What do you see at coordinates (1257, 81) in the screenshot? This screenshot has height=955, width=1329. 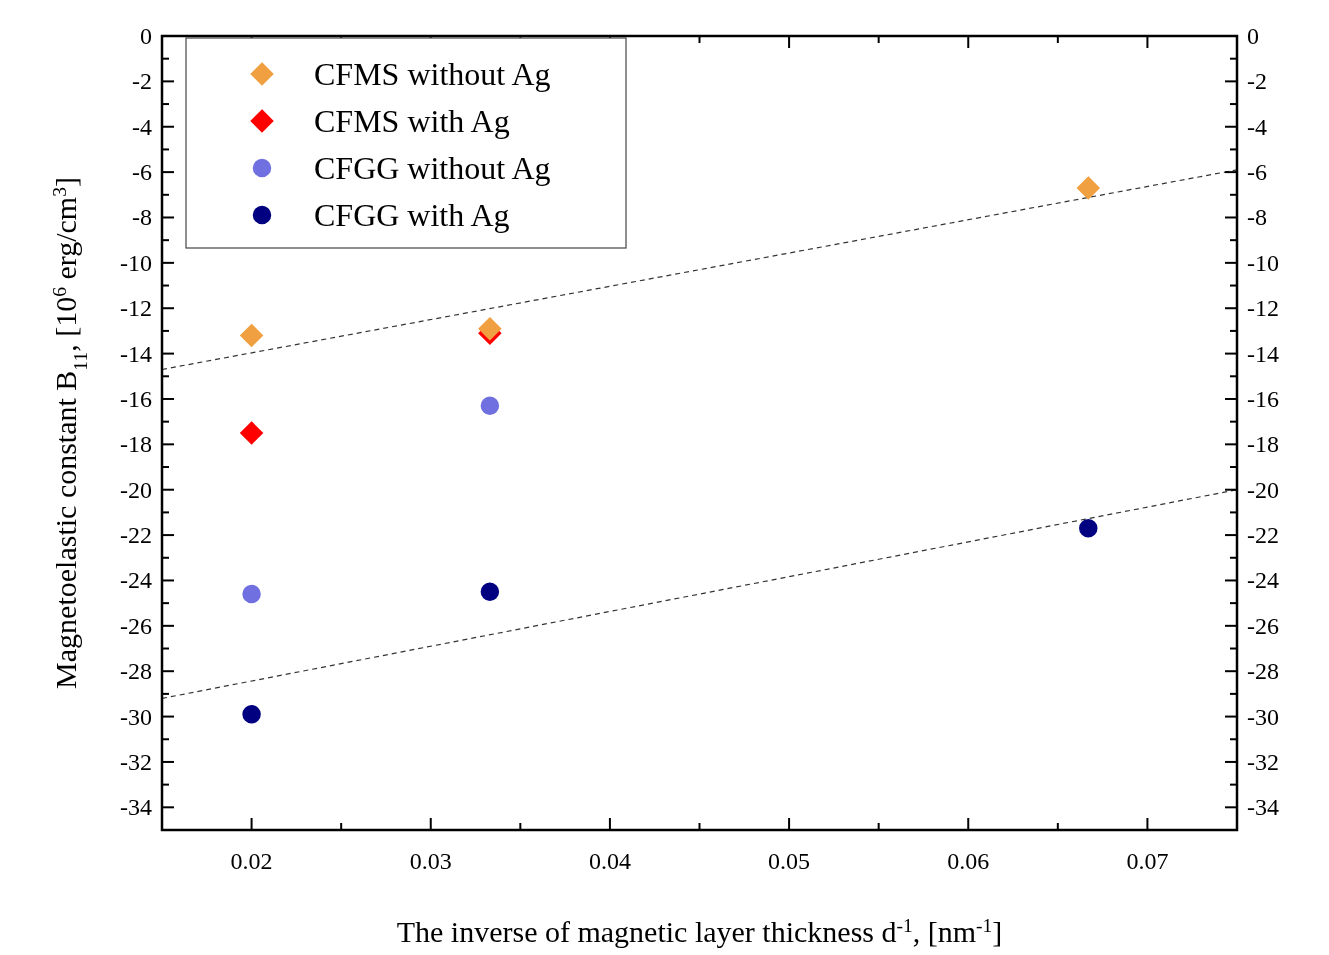 I see `y2-tick-label: -2` at bounding box center [1257, 81].